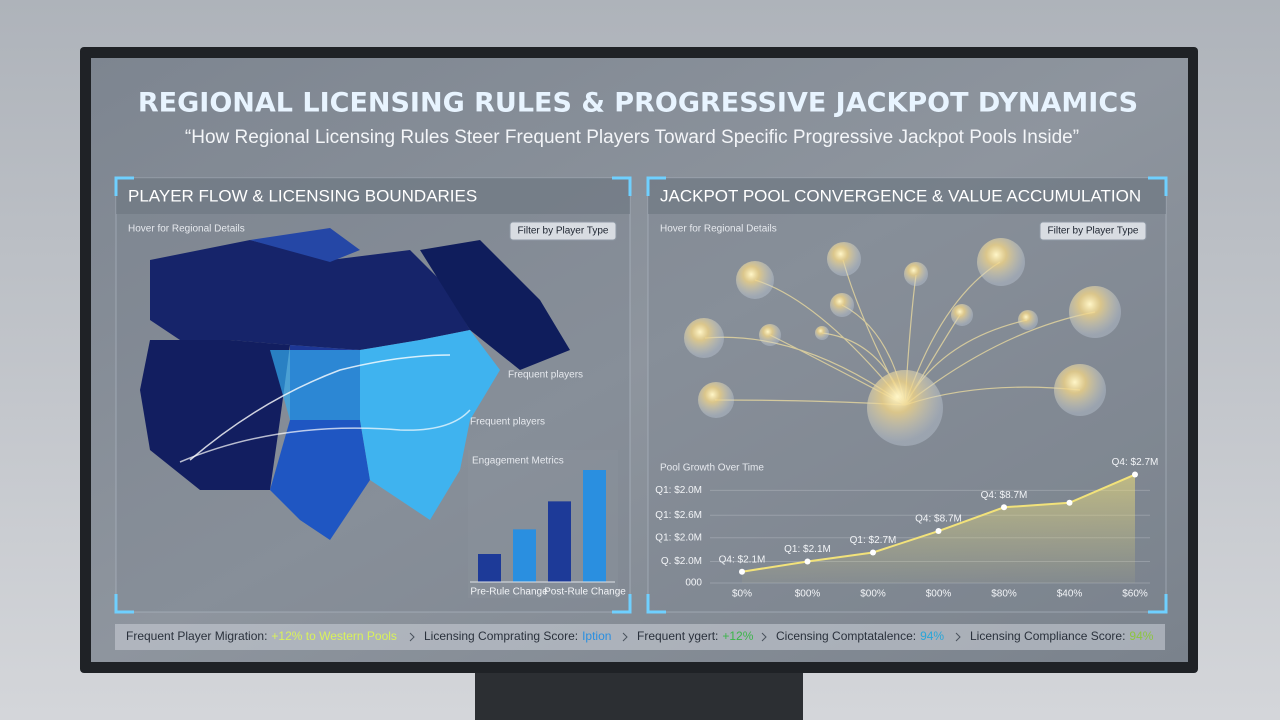 The height and width of the screenshot is (720, 1280). I want to click on x-tick-label: Pre-Rule Change, so click(509, 592).